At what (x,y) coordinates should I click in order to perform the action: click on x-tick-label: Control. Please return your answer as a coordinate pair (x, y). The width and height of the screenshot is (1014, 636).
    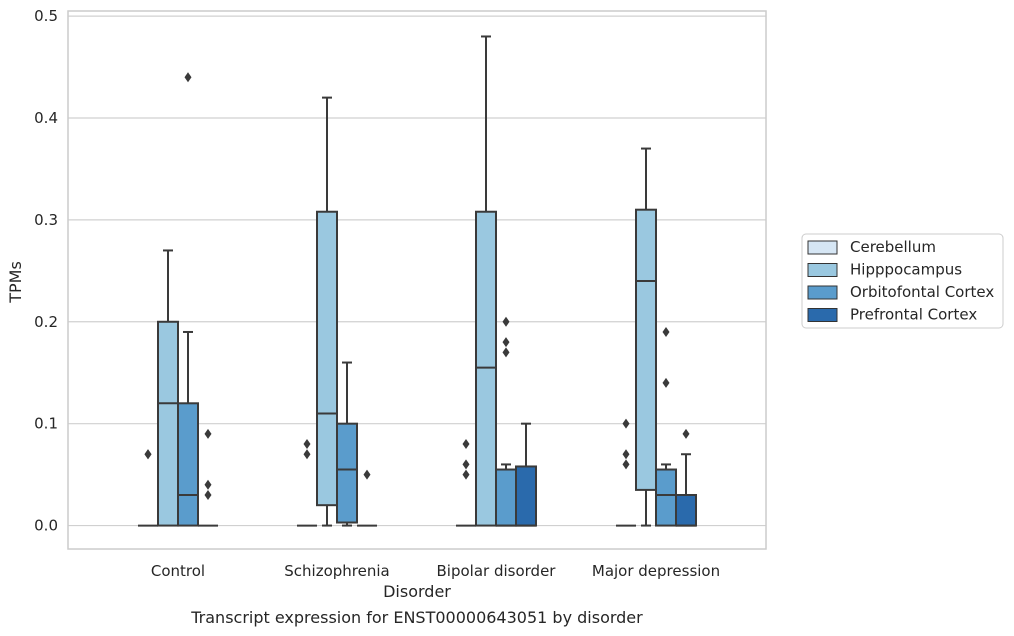
    Looking at the image, I should click on (178, 571).